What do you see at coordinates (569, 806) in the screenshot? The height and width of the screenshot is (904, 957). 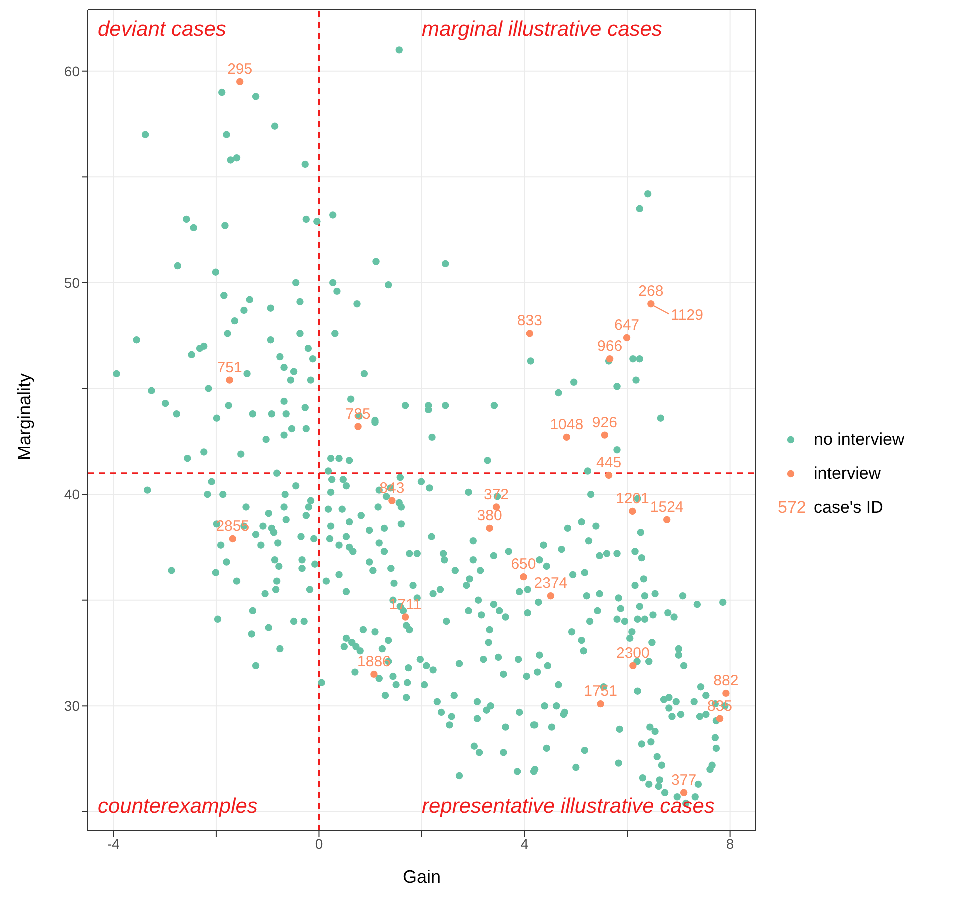 I see `annotation: representative illustrative cases` at bounding box center [569, 806].